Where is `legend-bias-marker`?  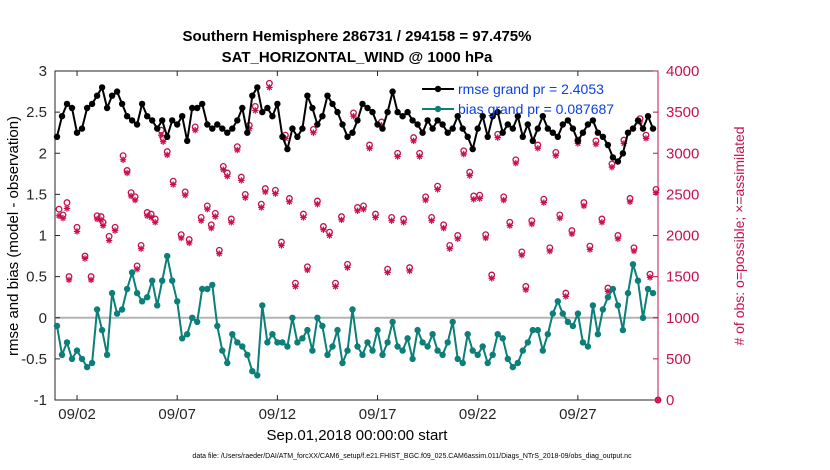 legend-bias-marker is located at coordinates (438, 109).